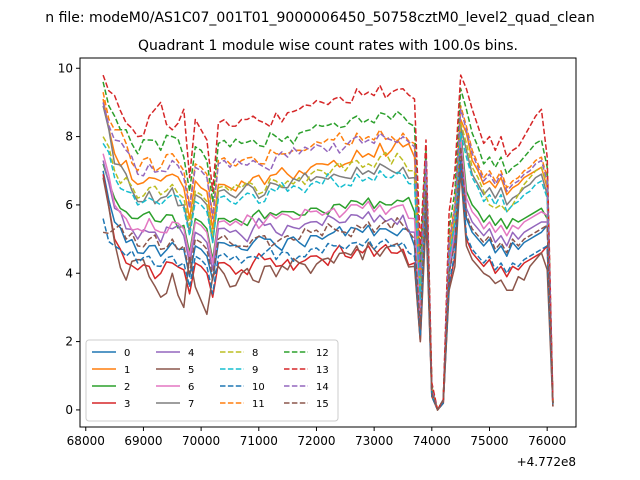  What do you see at coordinates (69, 137) in the screenshot?
I see `y-tick-label: 8` at bounding box center [69, 137].